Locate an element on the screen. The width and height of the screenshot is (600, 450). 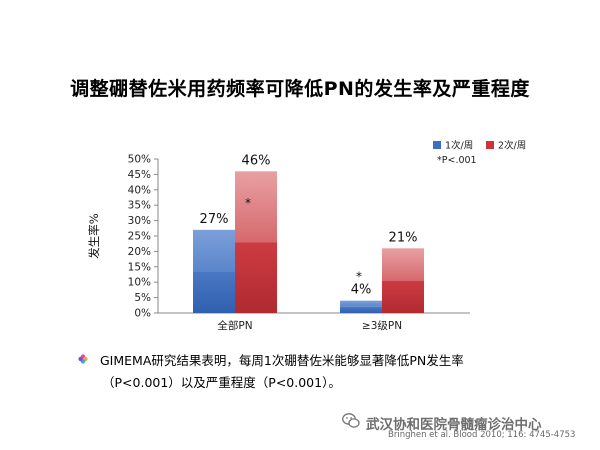
bullet-text-line1: GIMEMA研究结果表明，每周1次硼替佐米能够显著降低PN发生率 is located at coordinates (282, 360).